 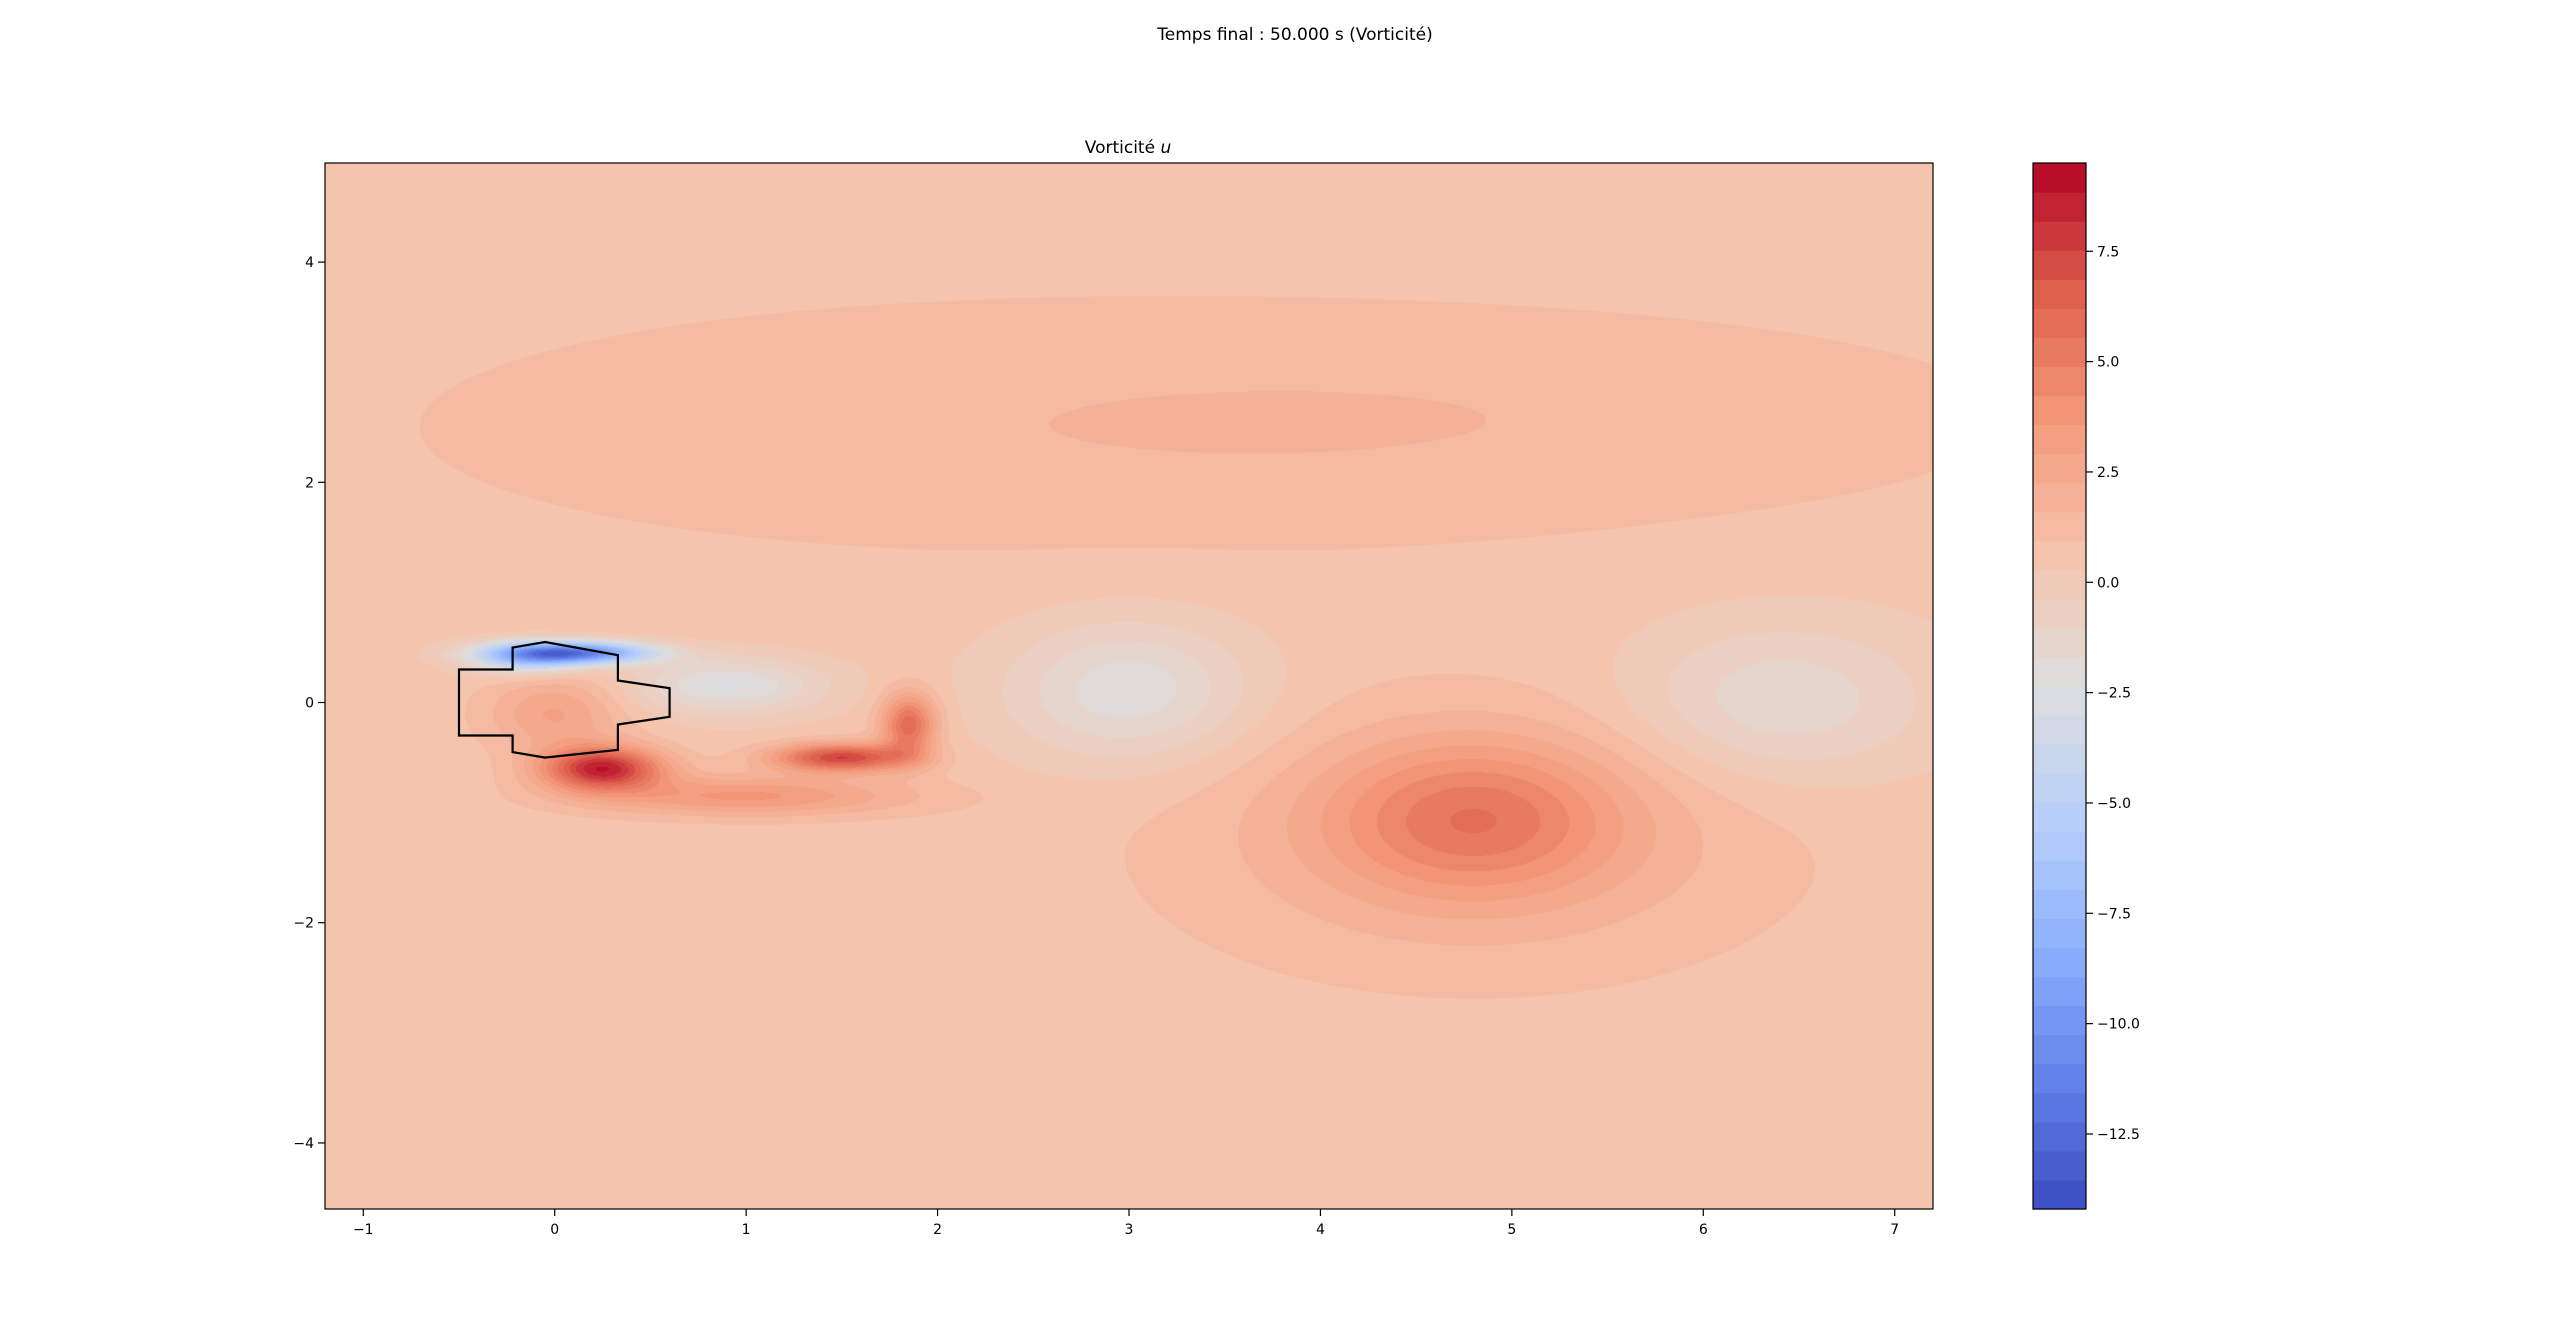 What do you see at coordinates (1703, 1230) in the screenshot?
I see `x-tick-label: 6` at bounding box center [1703, 1230].